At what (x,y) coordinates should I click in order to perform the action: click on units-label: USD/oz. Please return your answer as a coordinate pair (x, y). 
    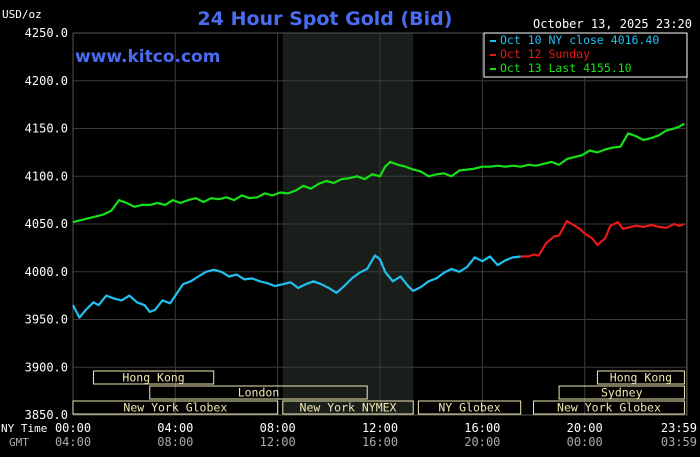
    Looking at the image, I should click on (22, 14).